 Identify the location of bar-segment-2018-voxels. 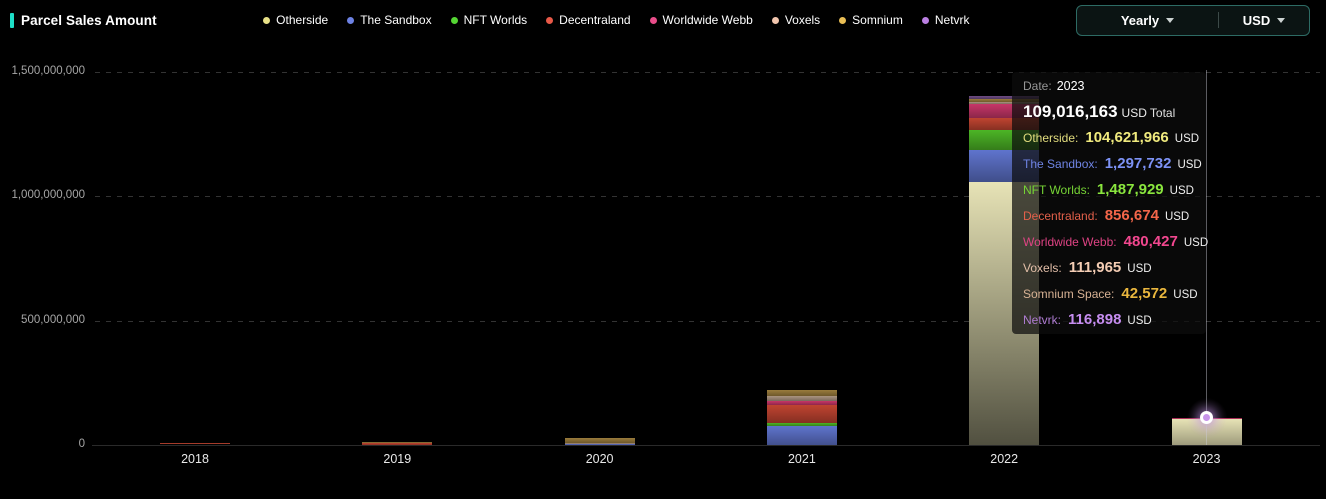
(195, 443).